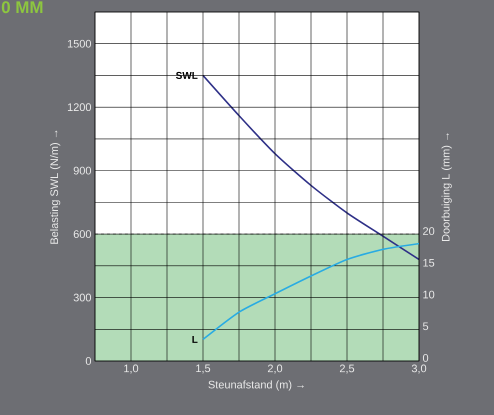  What do you see at coordinates (203, 369) in the screenshot?
I see `x-tick-label: 1,5` at bounding box center [203, 369].